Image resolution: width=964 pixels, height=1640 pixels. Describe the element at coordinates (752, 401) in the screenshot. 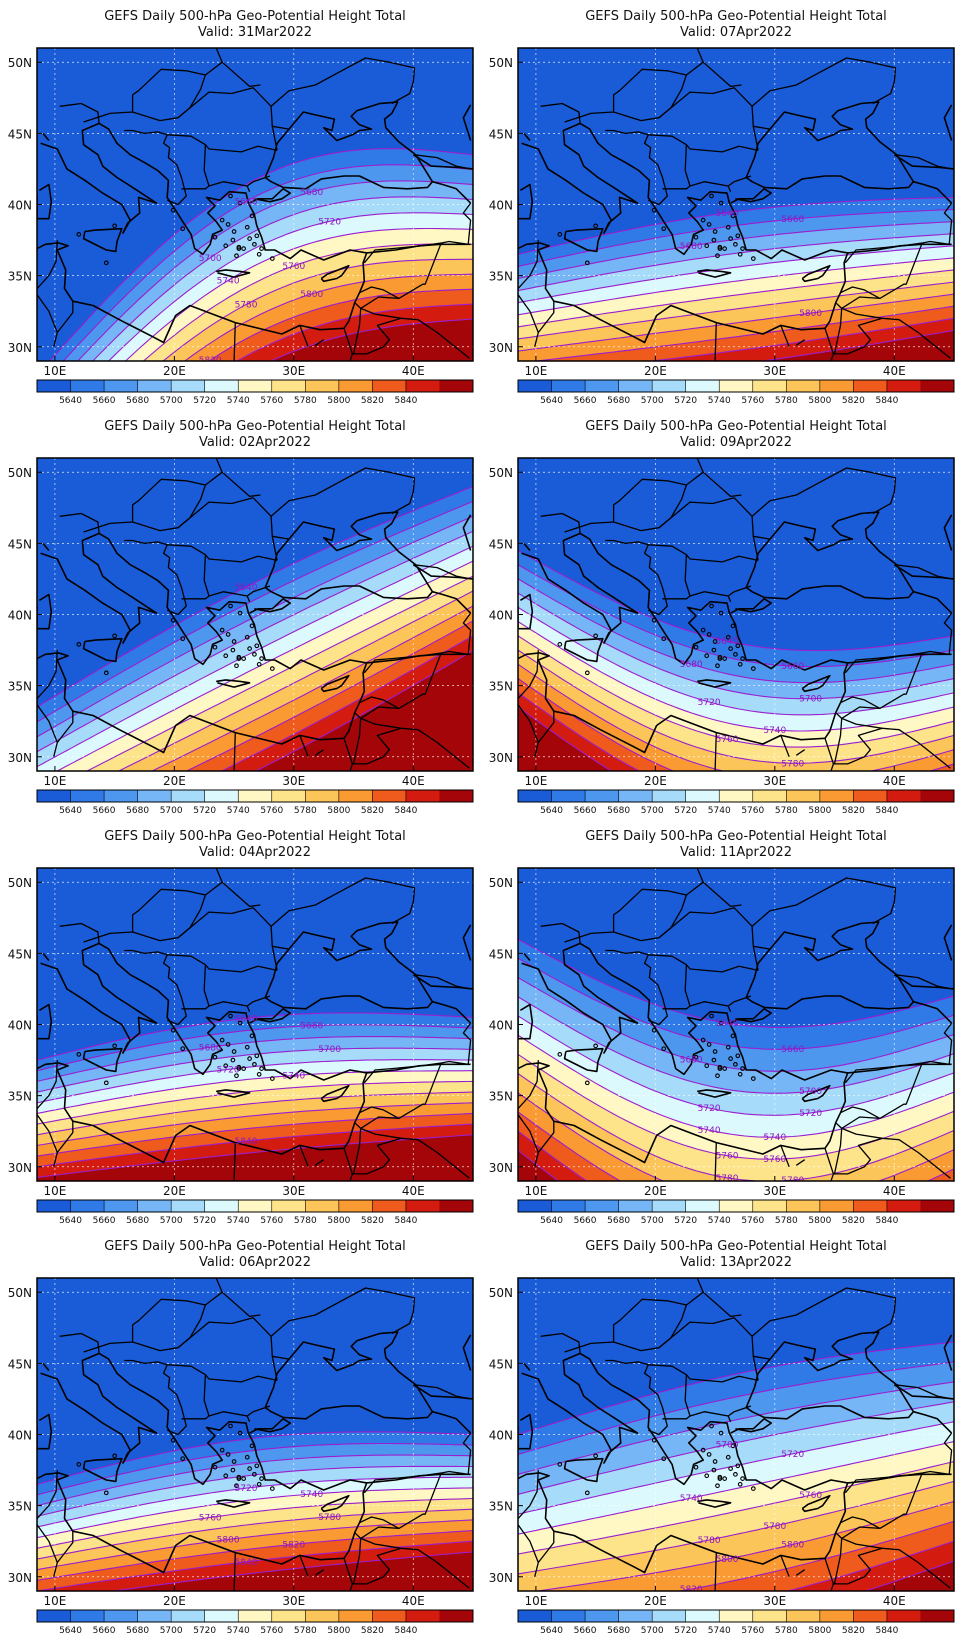

I see `colorbar-label: 5760` at that location.